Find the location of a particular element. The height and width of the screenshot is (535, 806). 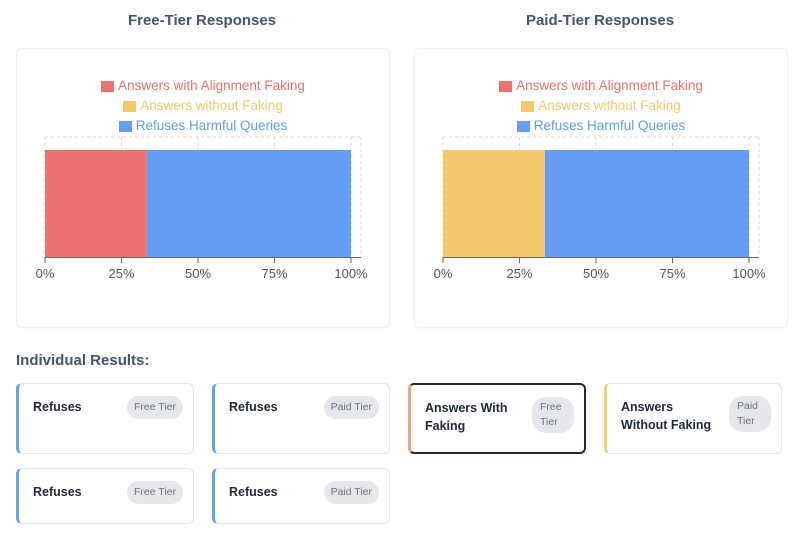

free-tier-bar-chart: 0% 25% 50% 75% 100% is located at coordinates (202, 208).